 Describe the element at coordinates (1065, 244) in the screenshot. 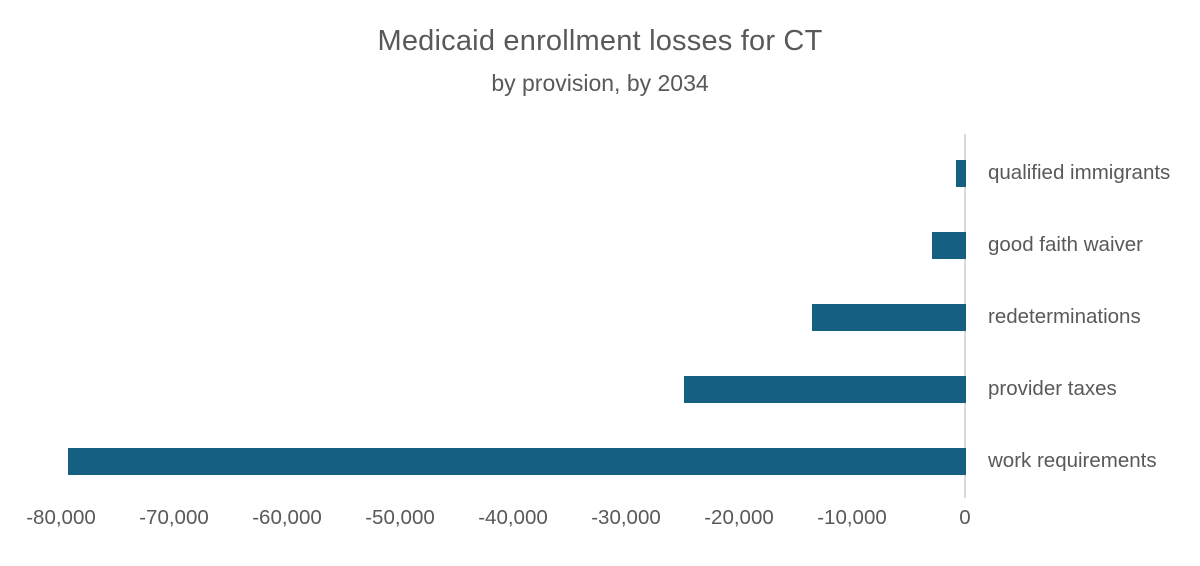

I see `category-label-good-faith-waiver: good faith waiver` at that location.